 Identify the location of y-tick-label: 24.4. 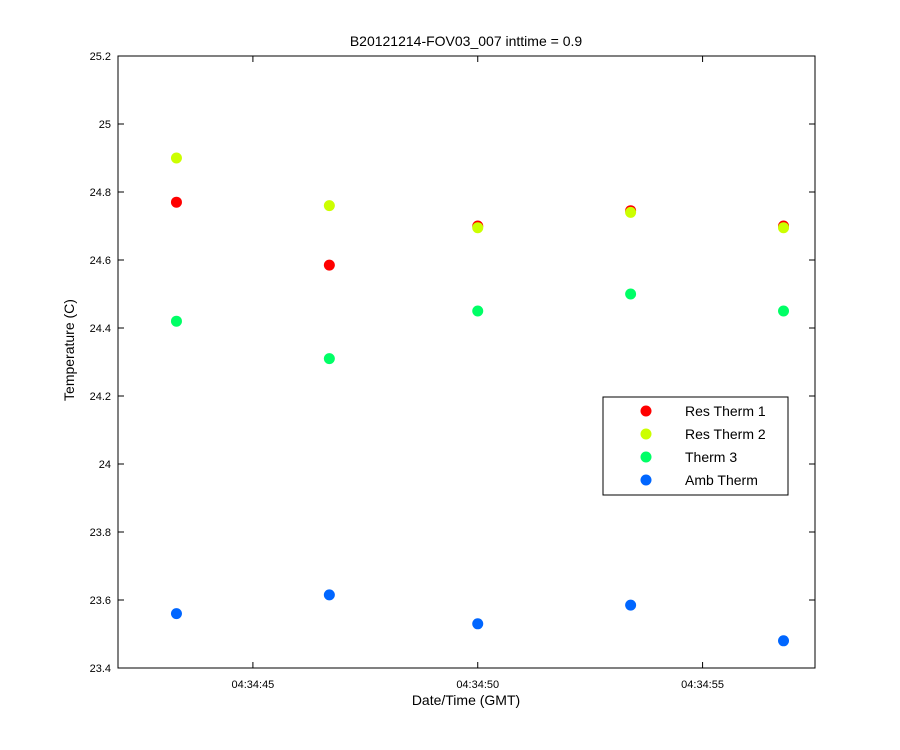
(100, 329).